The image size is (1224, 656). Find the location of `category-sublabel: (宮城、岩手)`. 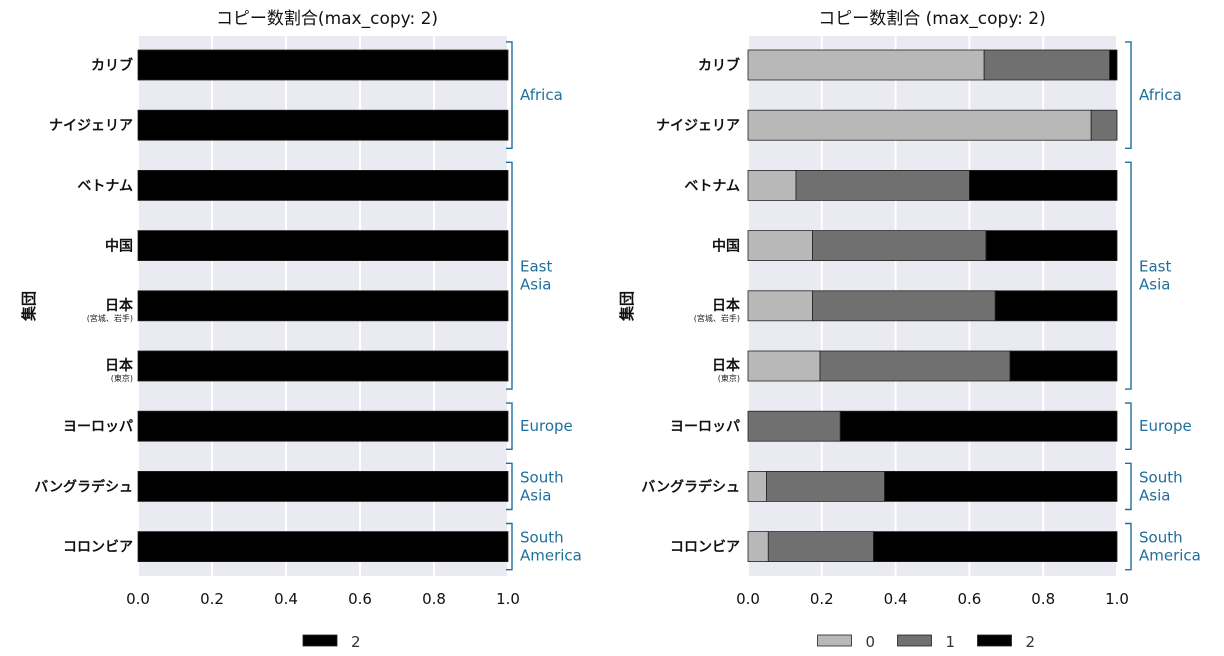

category-sublabel: (宮城、岩手) is located at coordinates (110, 318).